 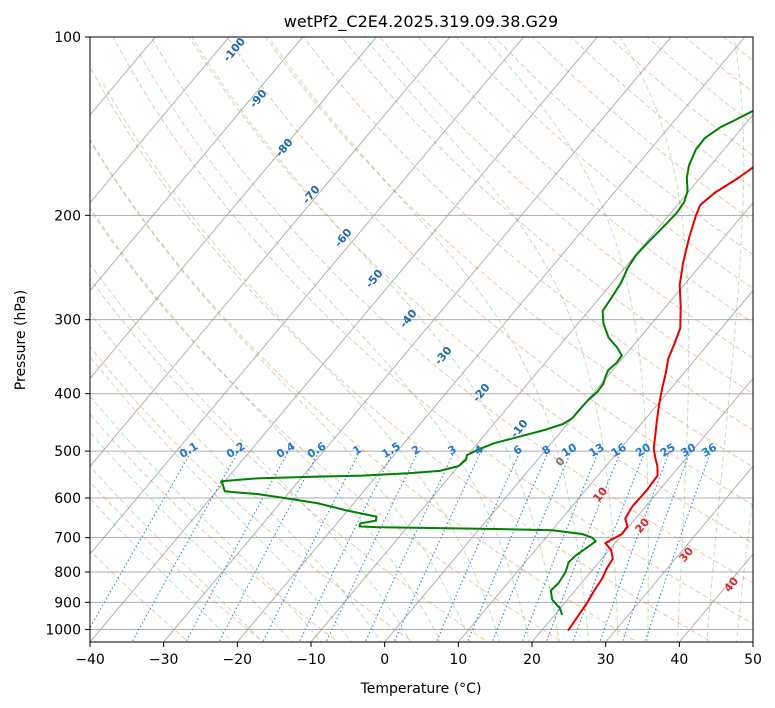 What do you see at coordinates (67, 539) in the screenshot?
I see `y-tick-label: 700` at bounding box center [67, 539].